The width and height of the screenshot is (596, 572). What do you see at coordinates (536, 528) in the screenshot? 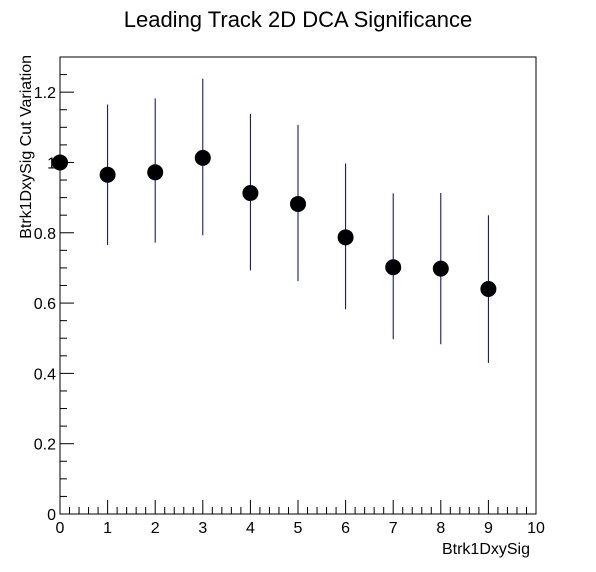
I see `x-tick-label: 10` at bounding box center [536, 528].